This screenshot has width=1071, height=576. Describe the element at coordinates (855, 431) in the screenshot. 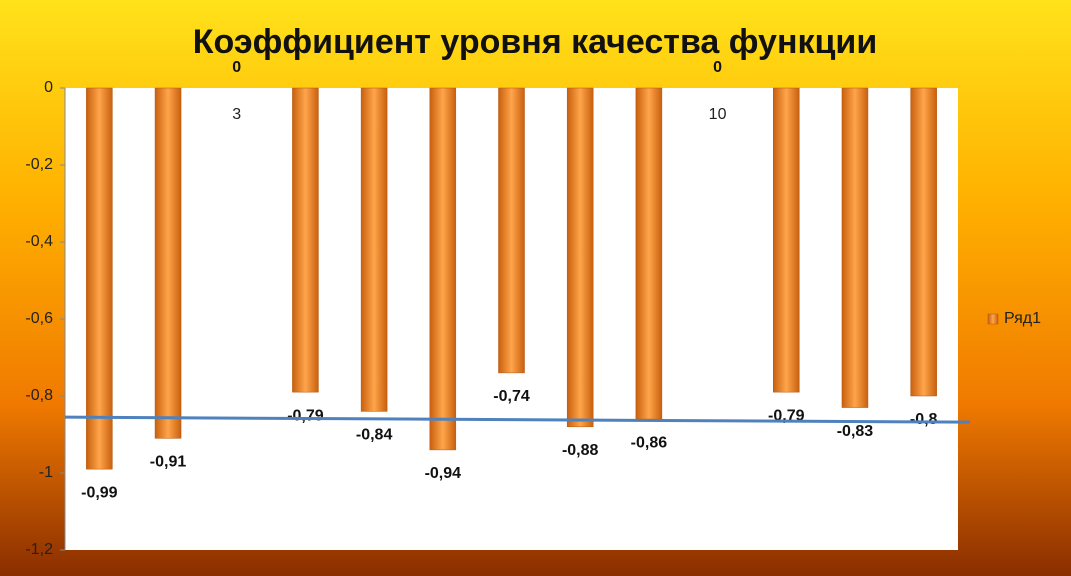

I see `data-label: -0,83` at that location.